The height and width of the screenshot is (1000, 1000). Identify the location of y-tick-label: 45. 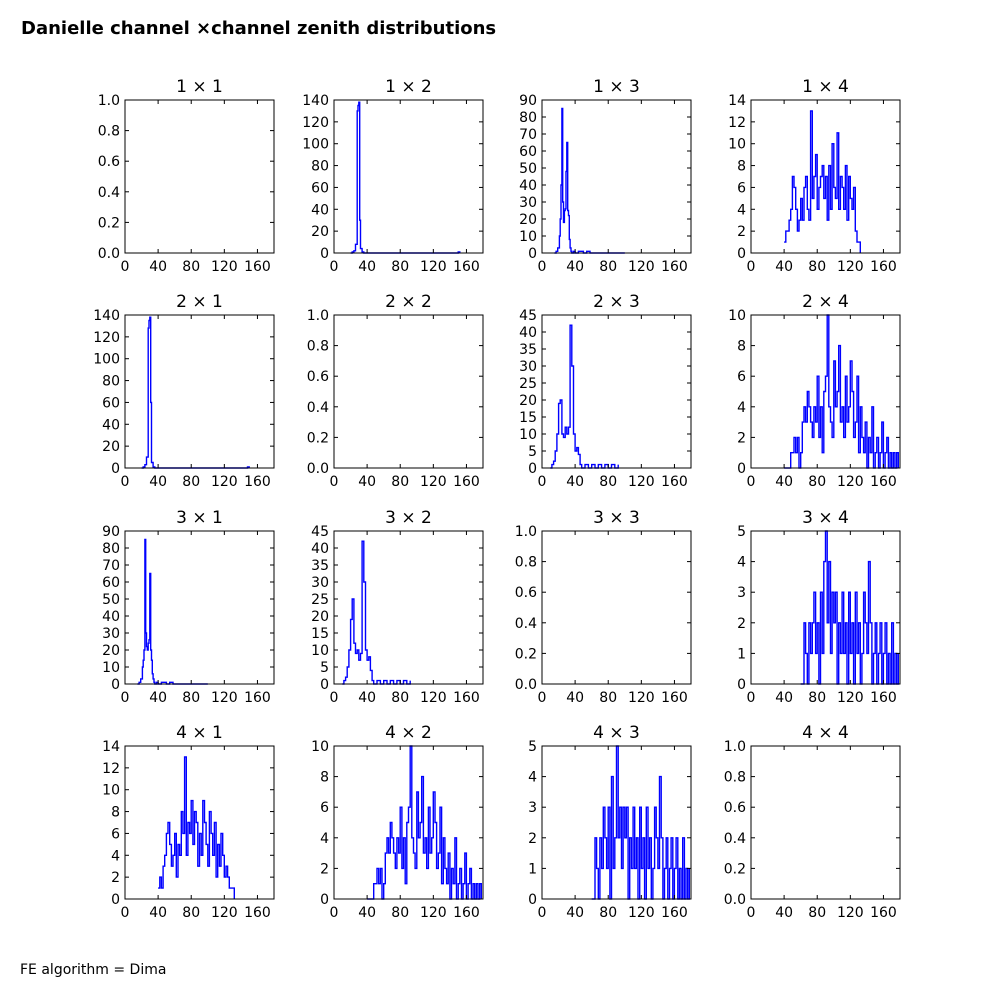
(320, 532).